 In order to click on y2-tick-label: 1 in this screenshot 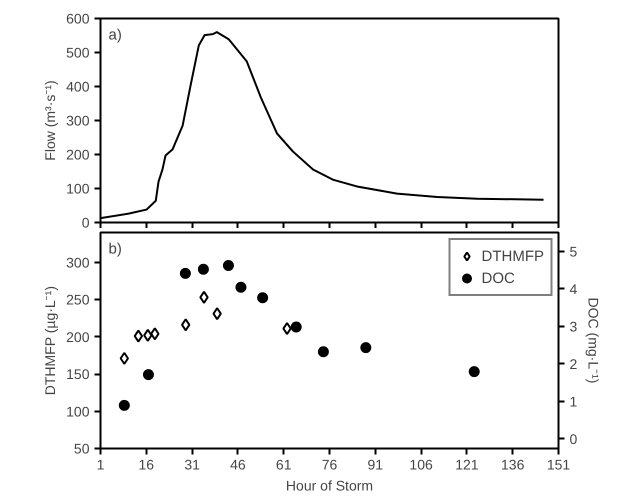, I will do `click(574, 401)`.